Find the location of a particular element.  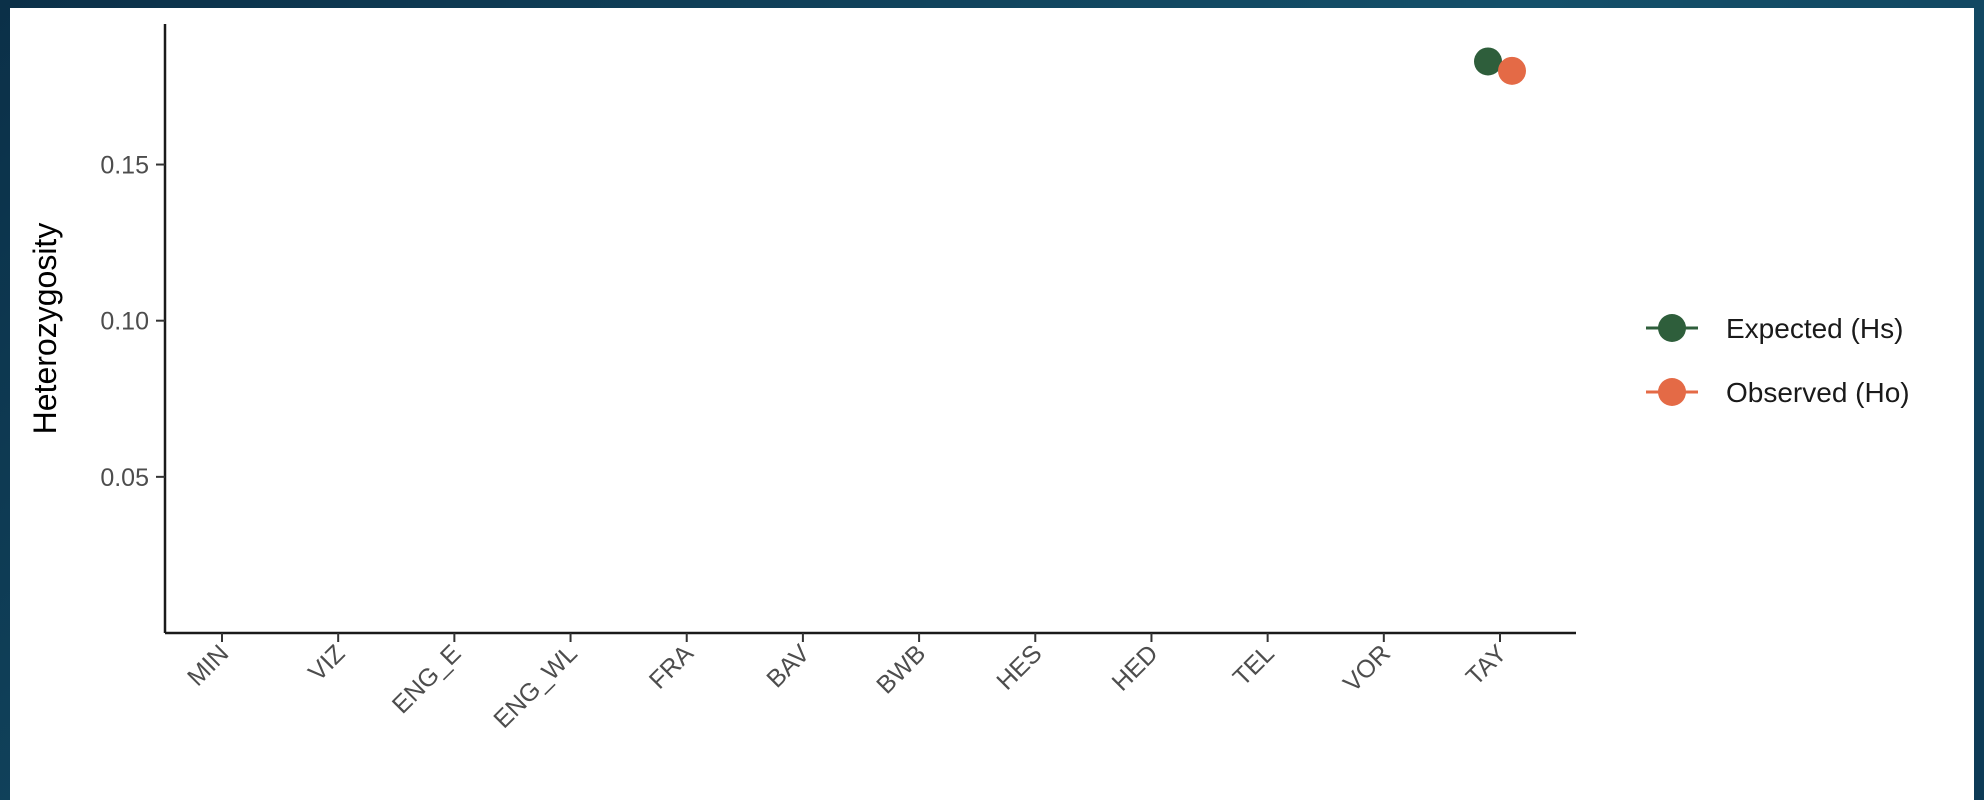

legend-label: Observed (Ho) is located at coordinates (1818, 392).